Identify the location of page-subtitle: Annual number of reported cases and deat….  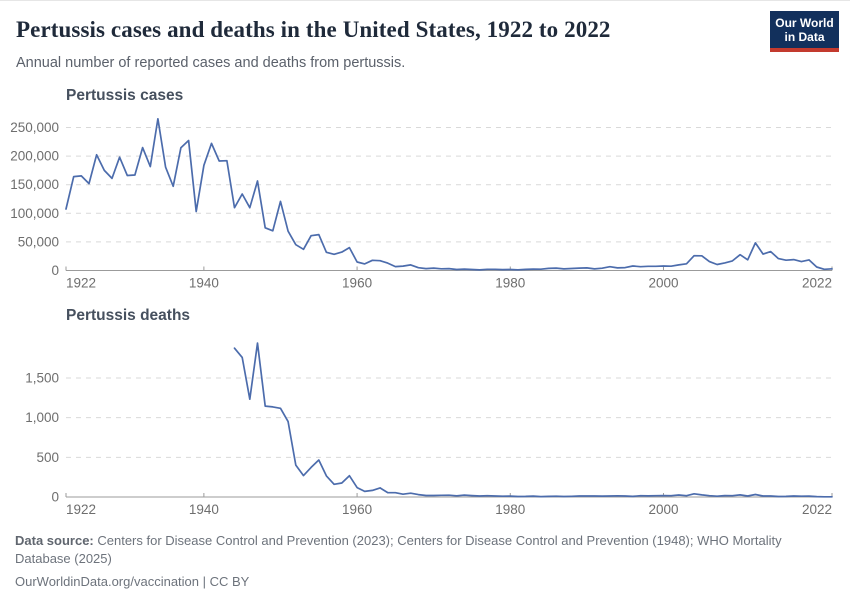
(211, 63).